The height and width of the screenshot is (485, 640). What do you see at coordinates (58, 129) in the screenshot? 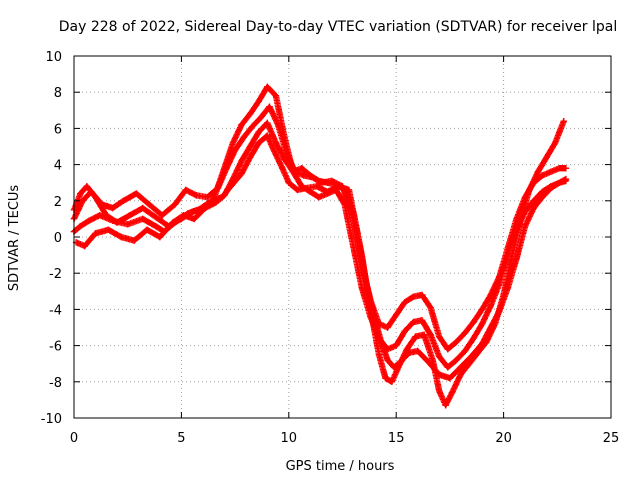
I see `y-tick-label: 6` at bounding box center [58, 129].